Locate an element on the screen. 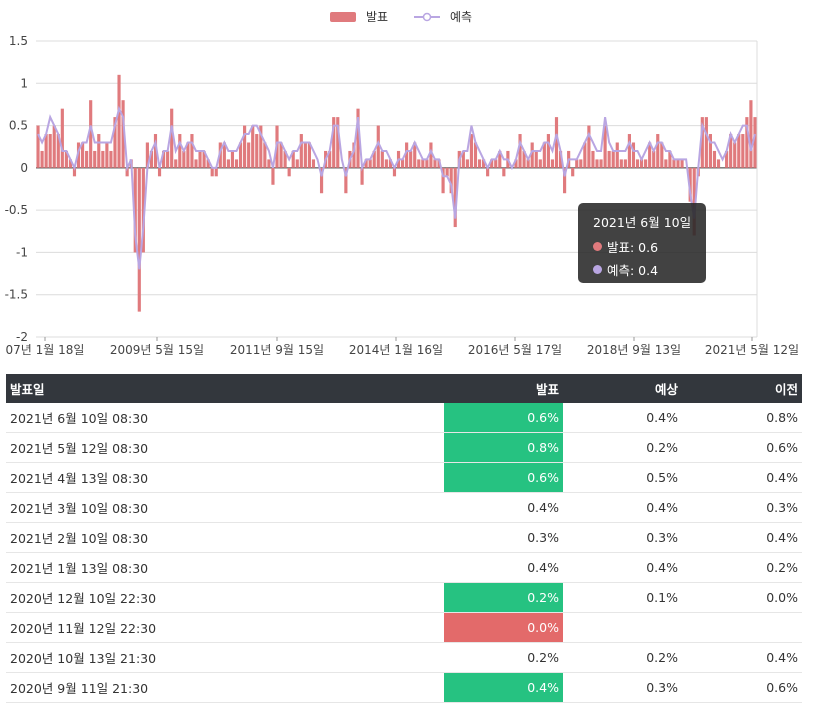 This screenshot has width=814, height=717. tooltip-forecast-text: 예측: 0.4 is located at coordinates (633, 270).